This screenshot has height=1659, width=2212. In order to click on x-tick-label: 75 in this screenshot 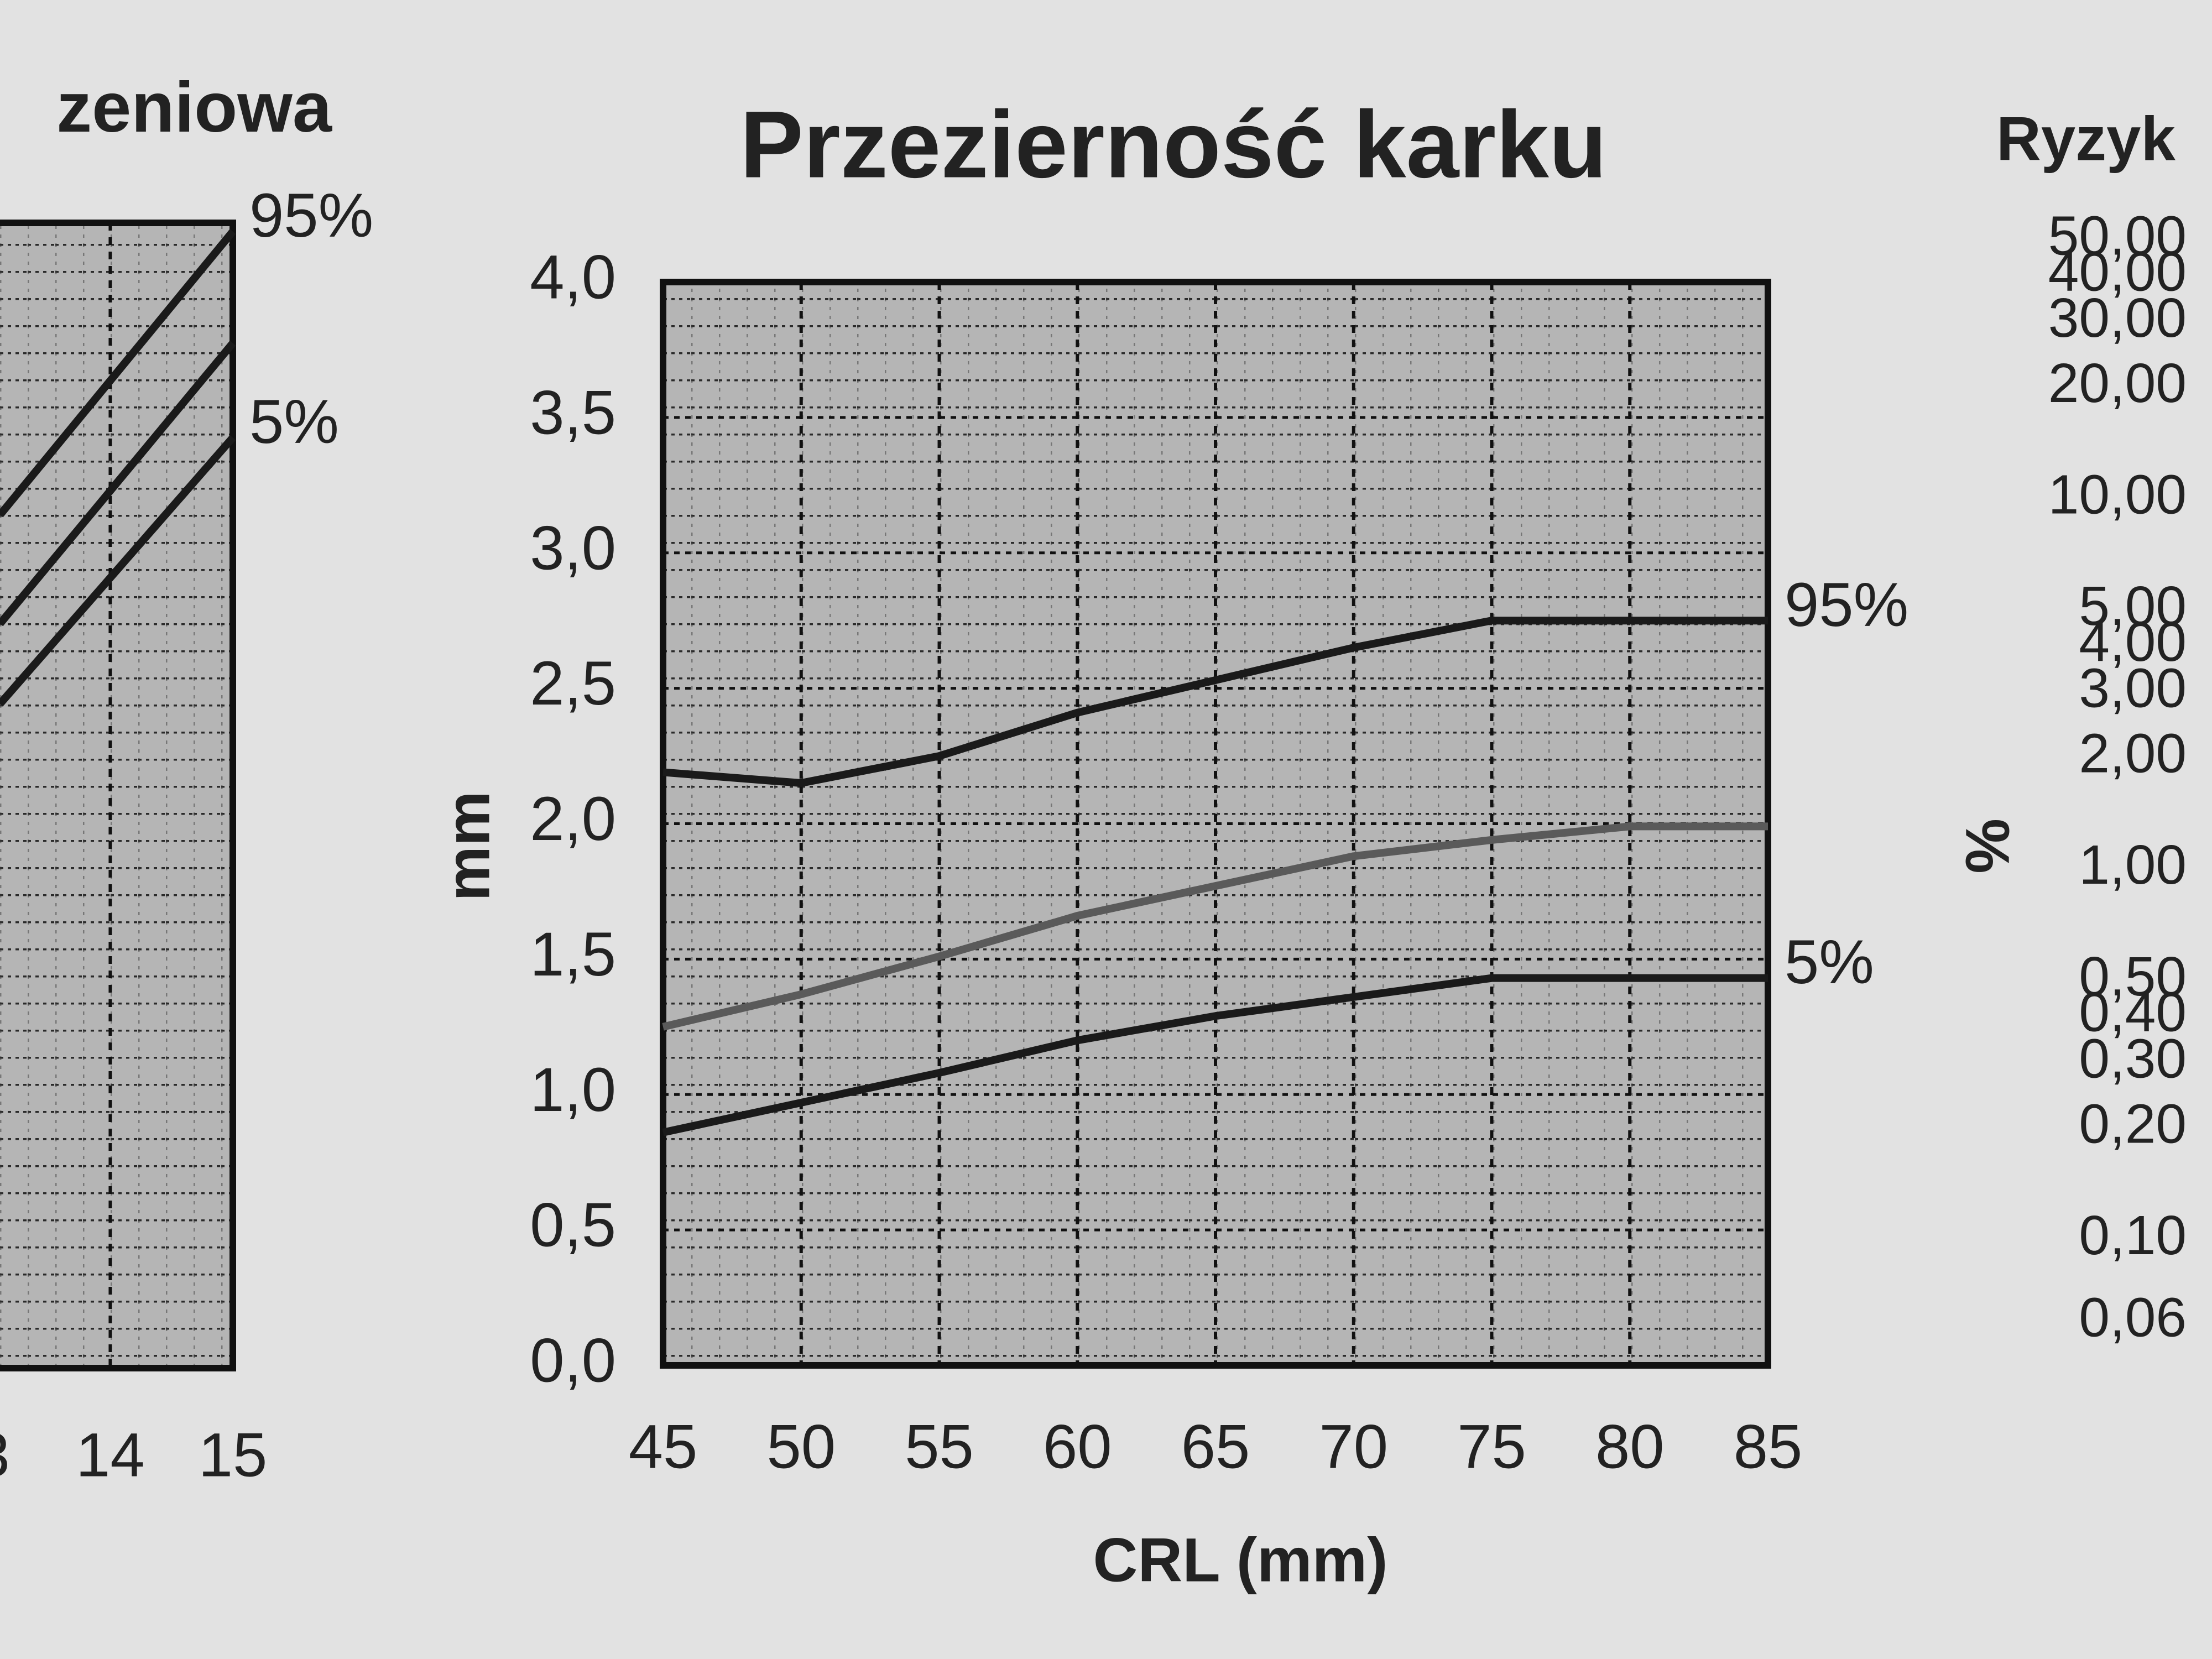, I will do `click(1492, 1447)`.